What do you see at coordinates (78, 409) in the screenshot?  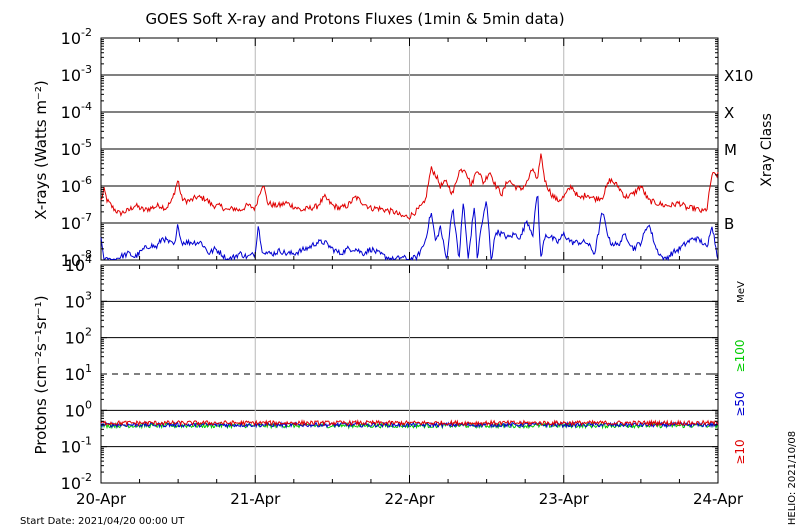 I see `proton-y-tick-label: 10⁰` at bounding box center [78, 409].